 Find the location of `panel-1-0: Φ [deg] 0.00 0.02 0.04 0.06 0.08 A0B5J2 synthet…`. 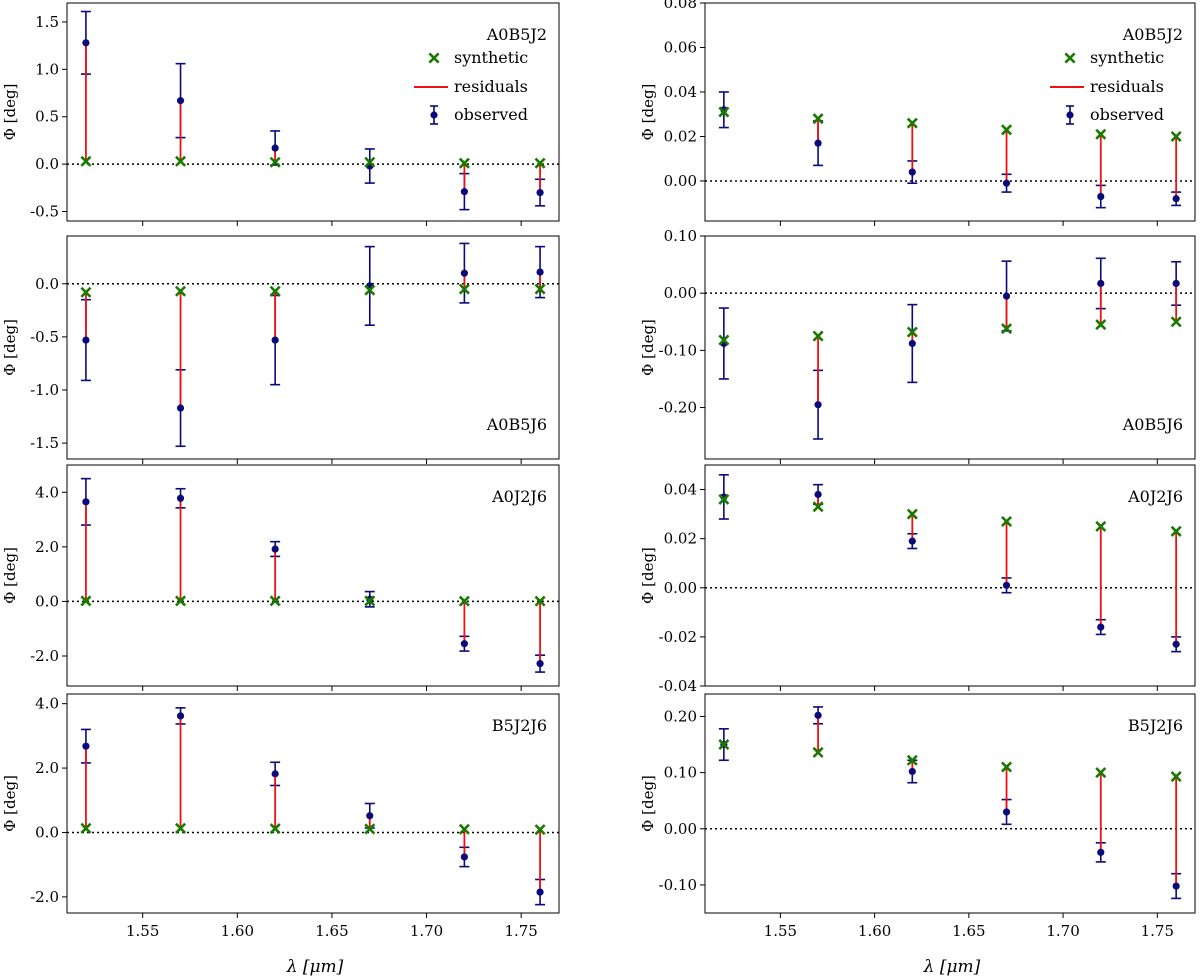

panel-1-0: Φ [deg] 0.00 0.02 0.04 0.06 0.08 A0B5J2 synthet… is located at coordinates (917, 113).